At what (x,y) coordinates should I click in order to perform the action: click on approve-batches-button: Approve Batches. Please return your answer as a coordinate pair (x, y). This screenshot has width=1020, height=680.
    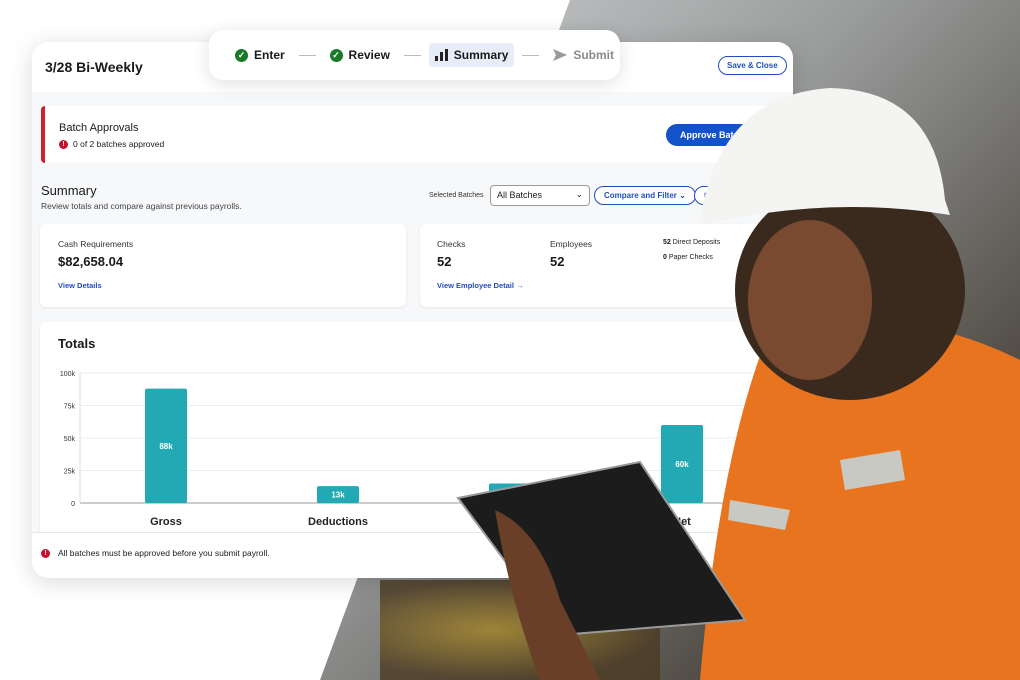
    Looking at the image, I should click on (717, 135).